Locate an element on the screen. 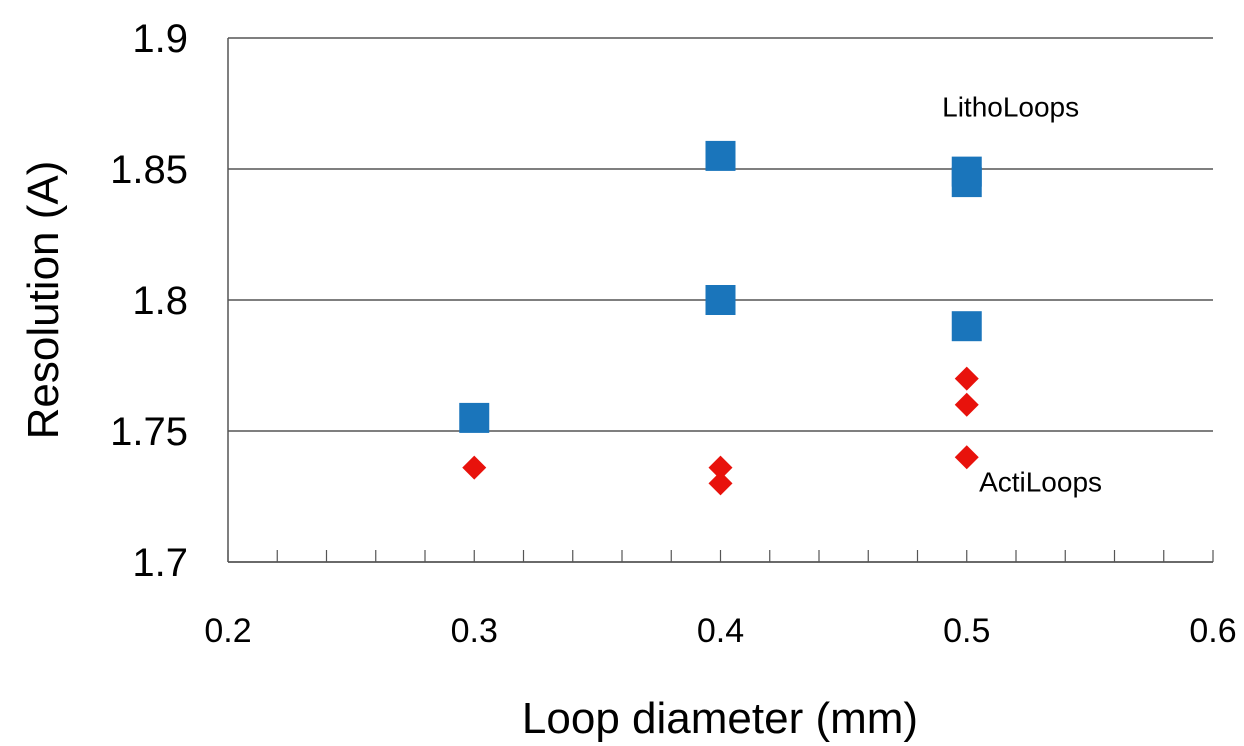  annotations: LithoLoops ActiLoops is located at coordinates (1022, 295).